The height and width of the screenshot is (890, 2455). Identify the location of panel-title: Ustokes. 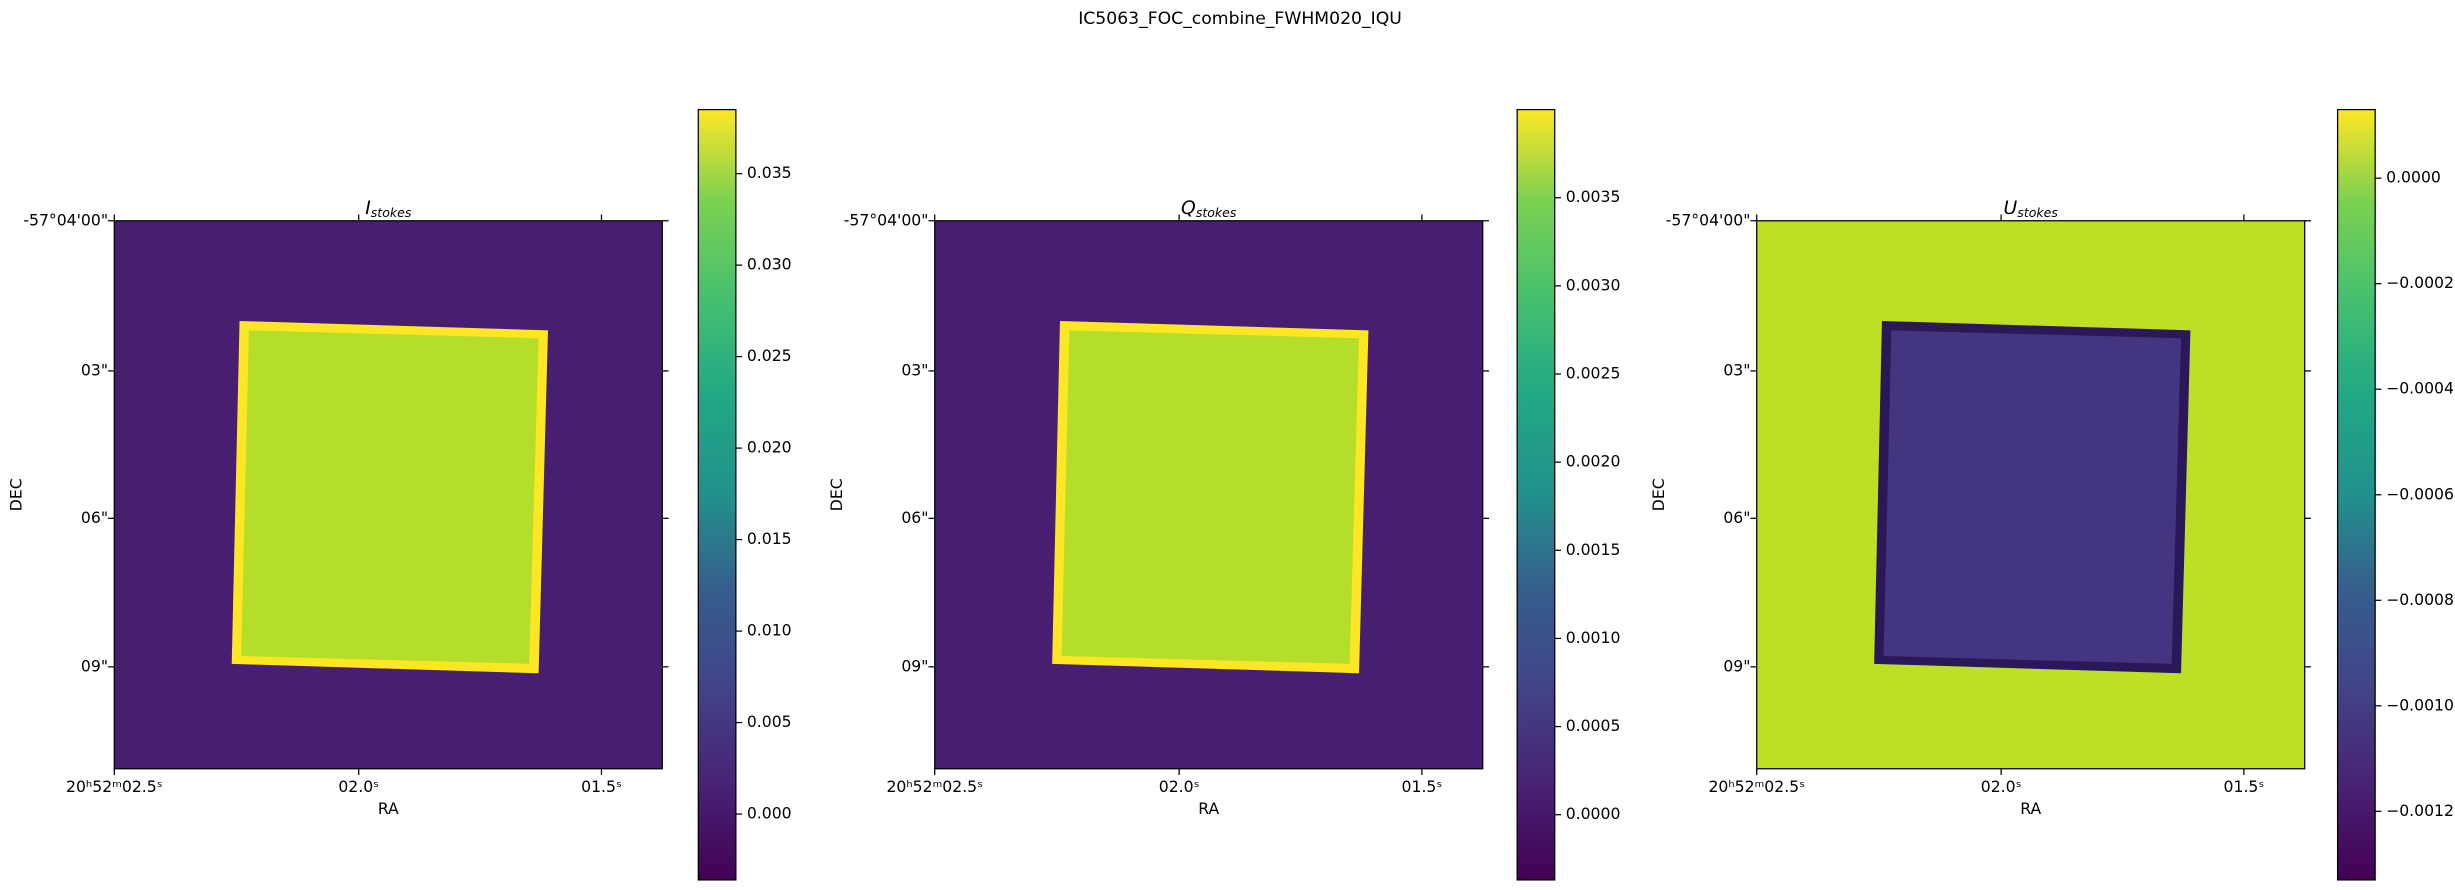
(2031, 209).